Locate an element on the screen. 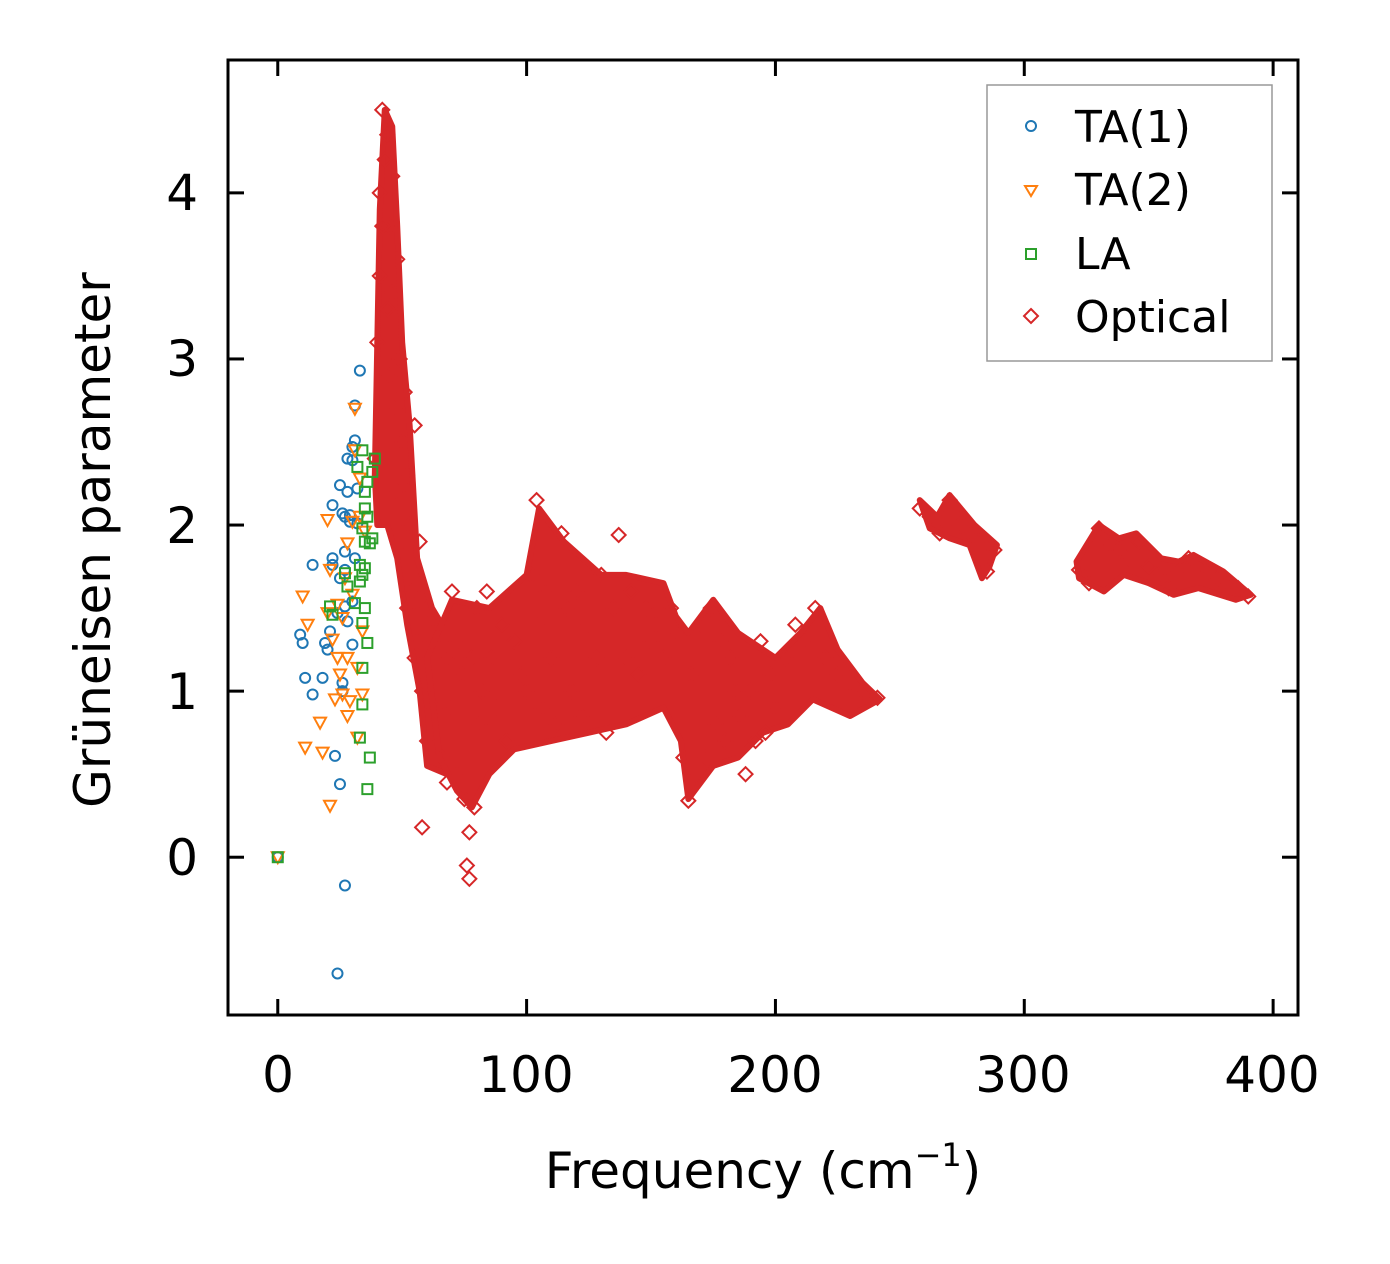  y-tick-label: 0 is located at coordinates (182, 858).